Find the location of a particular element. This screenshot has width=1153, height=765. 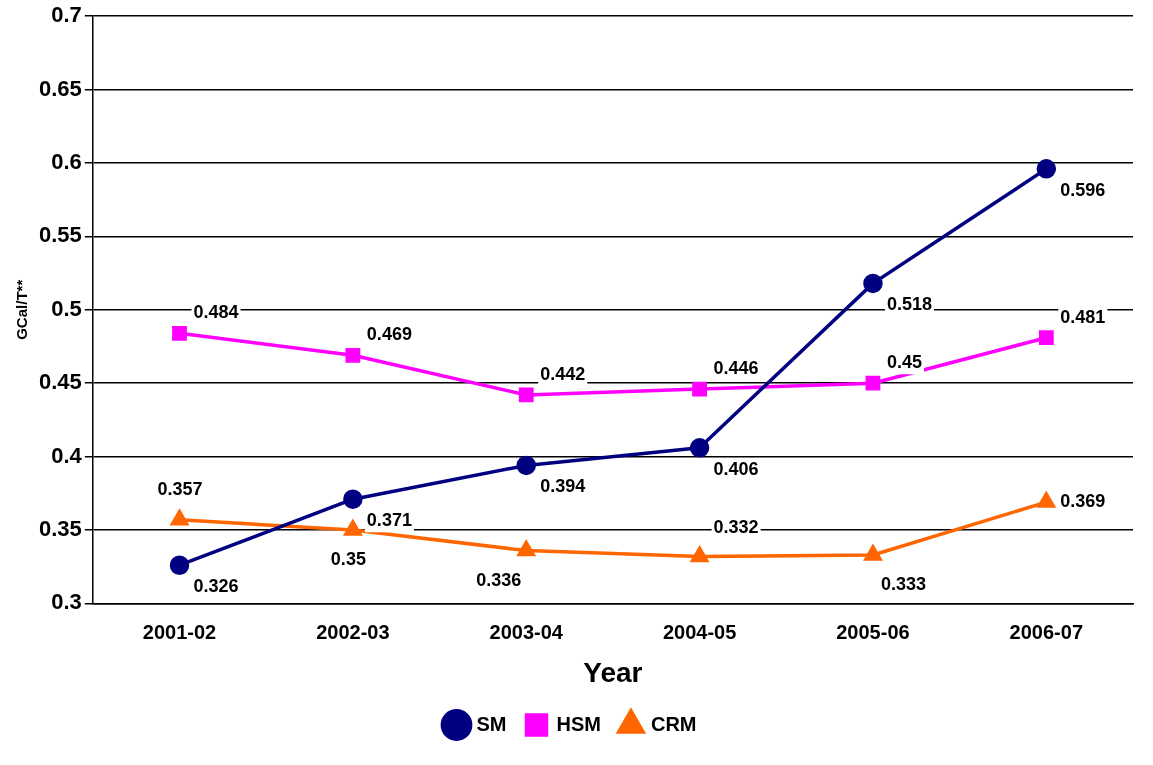

data-label: 0.332 is located at coordinates (736, 527).